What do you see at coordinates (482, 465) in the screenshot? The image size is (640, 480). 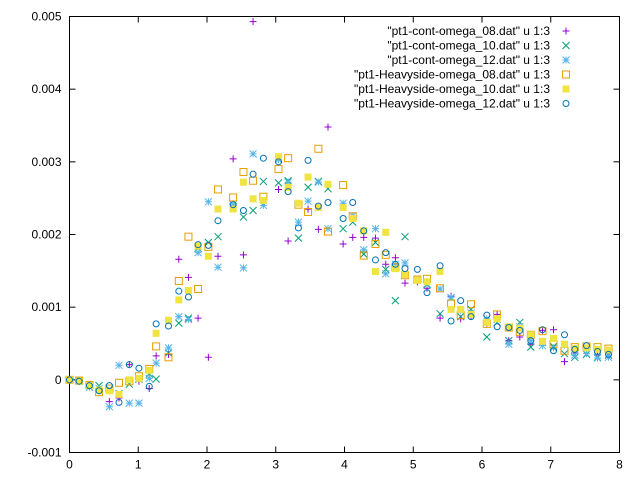 I see `x-tick-label: 6` at bounding box center [482, 465].